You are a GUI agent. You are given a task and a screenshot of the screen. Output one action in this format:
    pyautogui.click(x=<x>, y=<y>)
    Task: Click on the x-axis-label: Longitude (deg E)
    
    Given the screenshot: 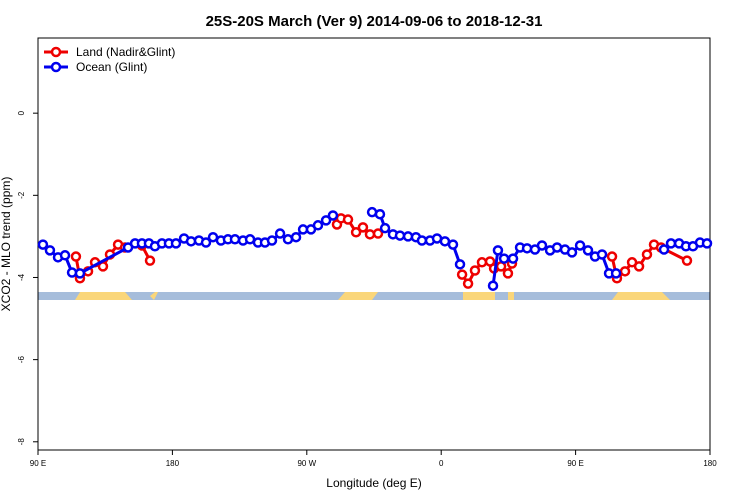 What is the action you would take?
    pyautogui.click(x=373, y=483)
    